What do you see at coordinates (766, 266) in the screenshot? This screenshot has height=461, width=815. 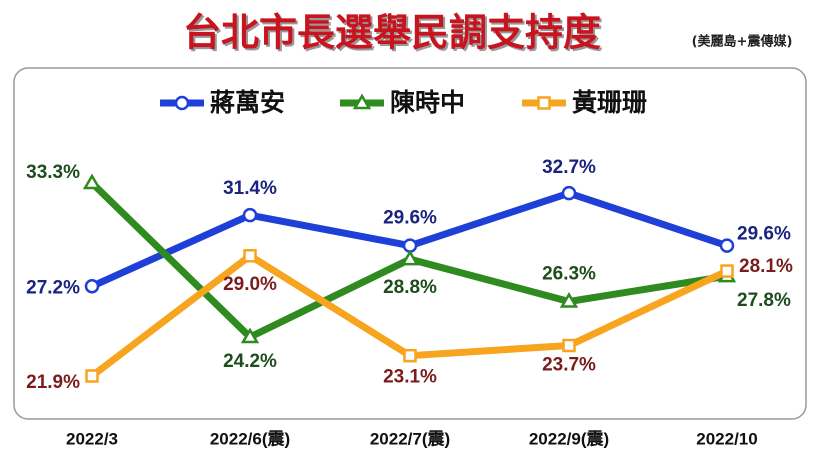 I see `value-label: 28.1%` at bounding box center [766, 266].